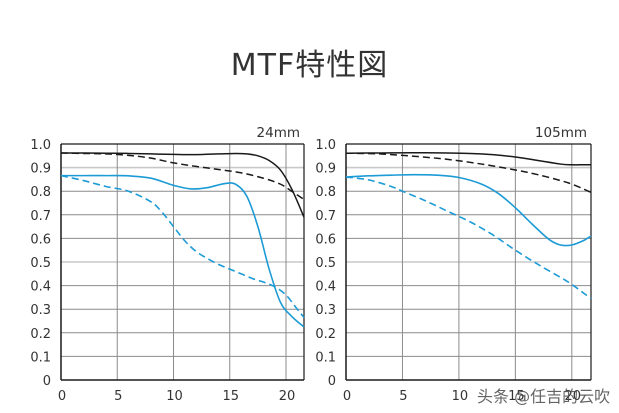 The image size is (619, 413). Describe the element at coordinates (544, 396) in the screenshot. I see `watermark: 头条 @任吉的云吹` at that location.